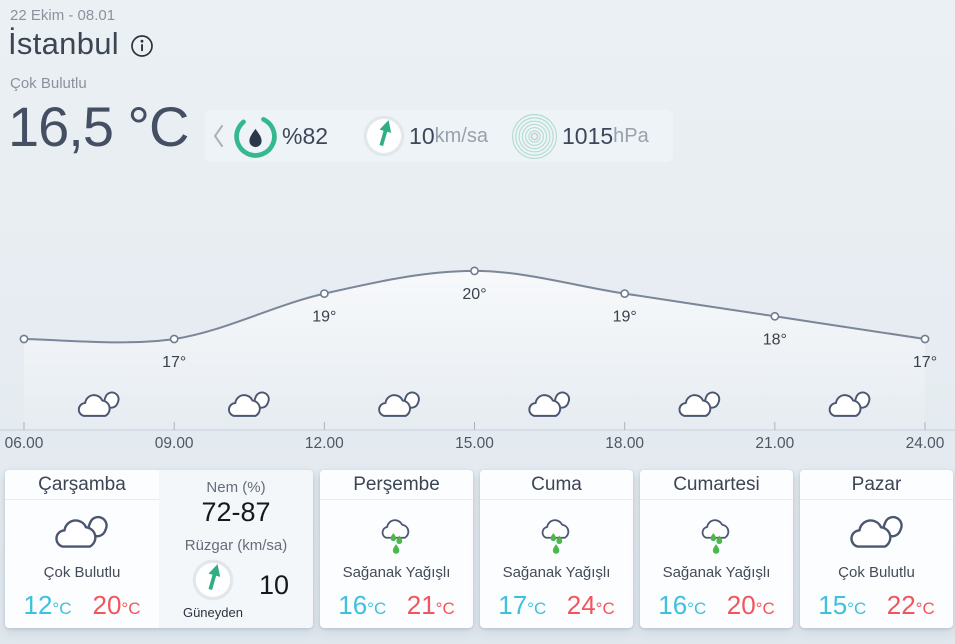  Describe the element at coordinates (255, 136) in the screenshot. I see `humidity-icon` at that location.